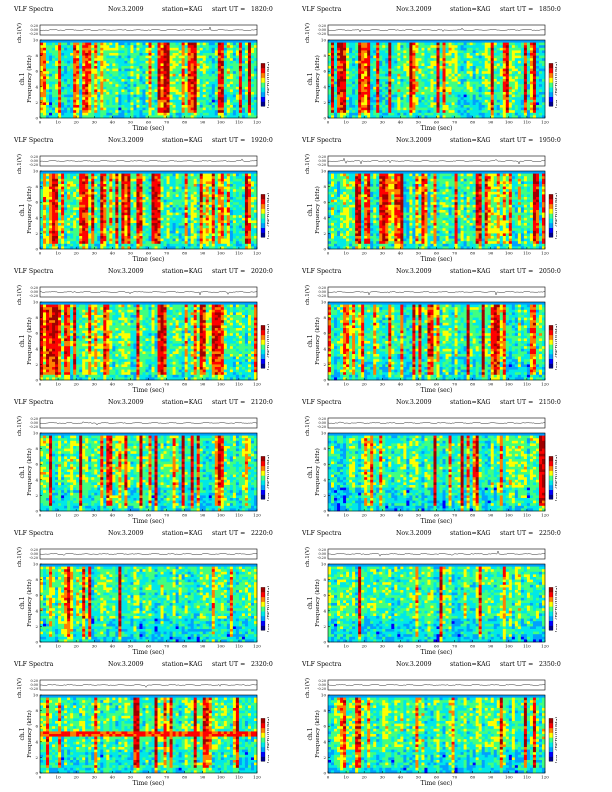  What do you see at coordinates (509, 384) in the screenshot?
I see `x-tick-label: 100` at bounding box center [509, 384].